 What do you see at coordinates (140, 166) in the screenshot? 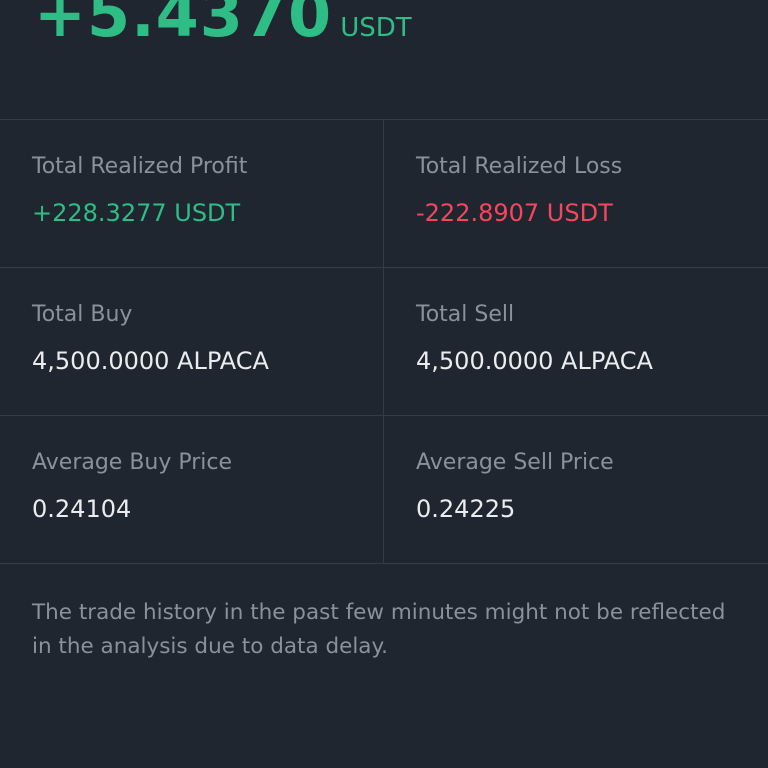
I see `stat-label: Total Realized Profit` at bounding box center [140, 166].